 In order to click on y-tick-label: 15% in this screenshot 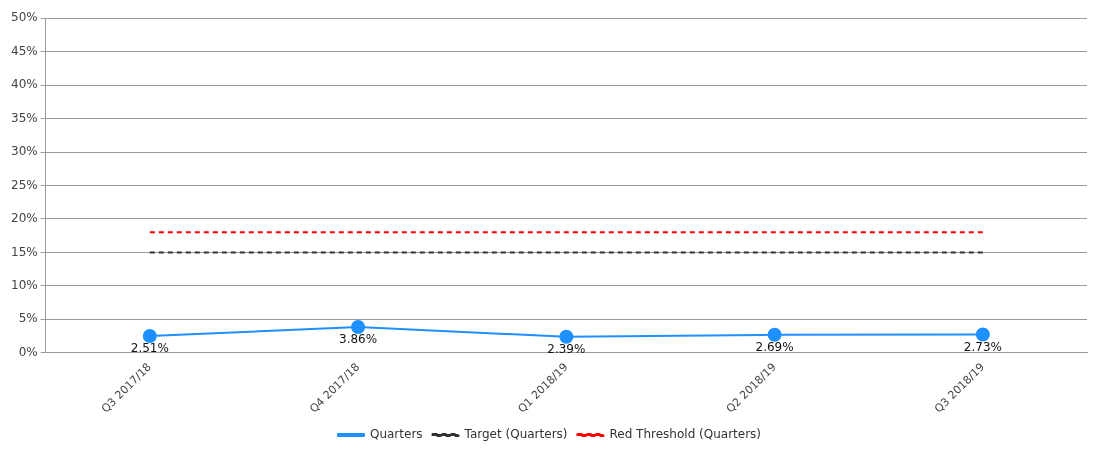, I will do `click(24, 251)`.